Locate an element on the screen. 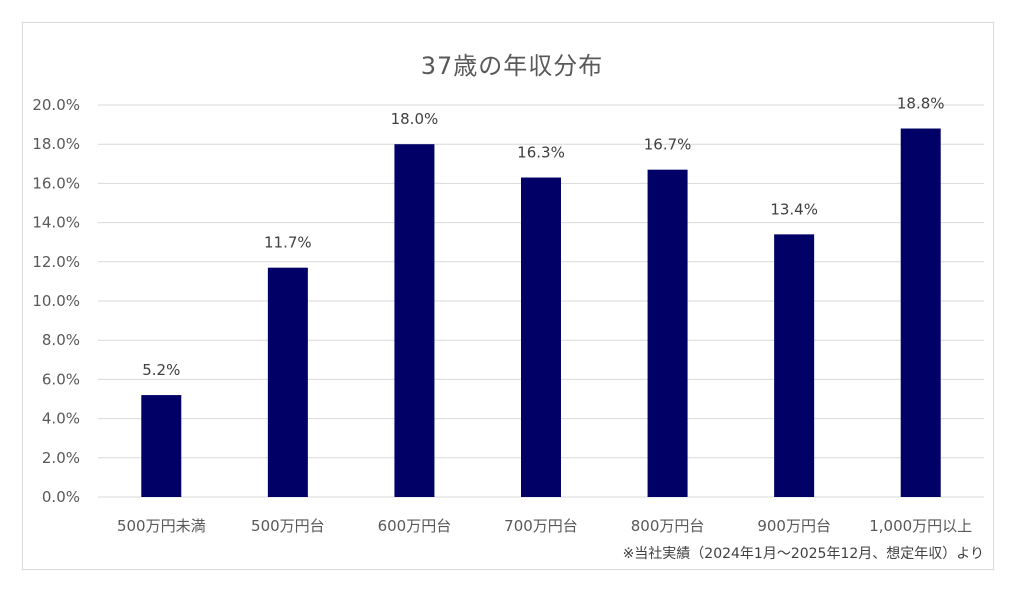  y-tick-label: 12.0% is located at coordinates (56, 262).